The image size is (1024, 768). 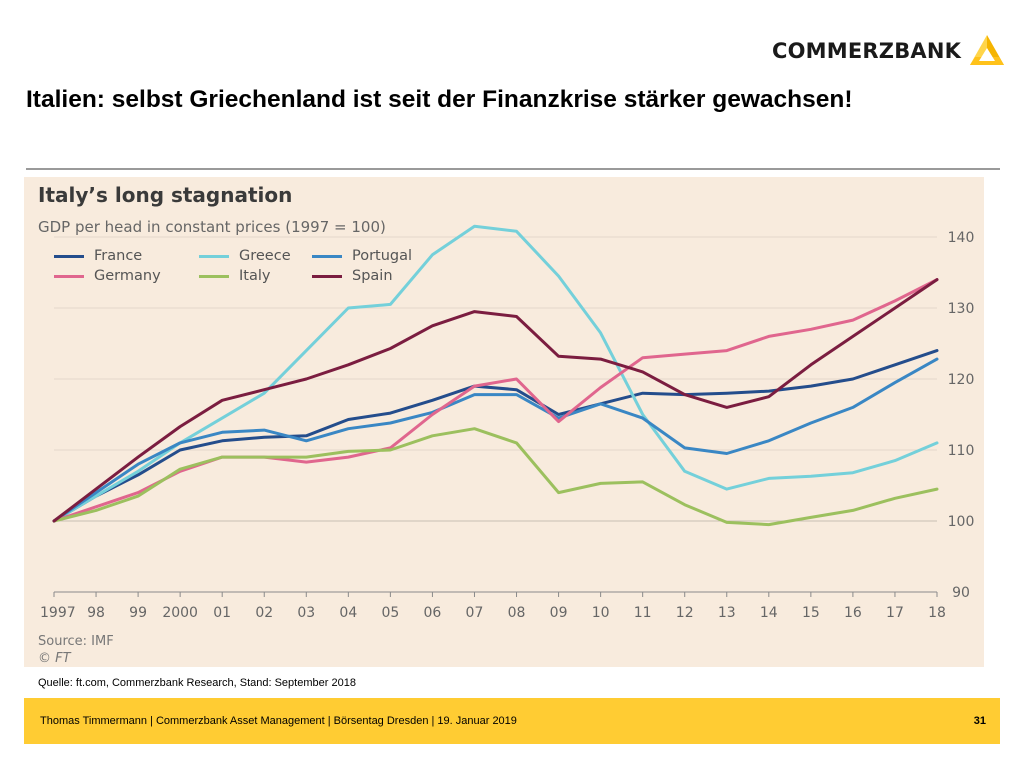 What do you see at coordinates (867, 51) in the screenshot?
I see `brand-name: COMMERZBANK` at bounding box center [867, 51].